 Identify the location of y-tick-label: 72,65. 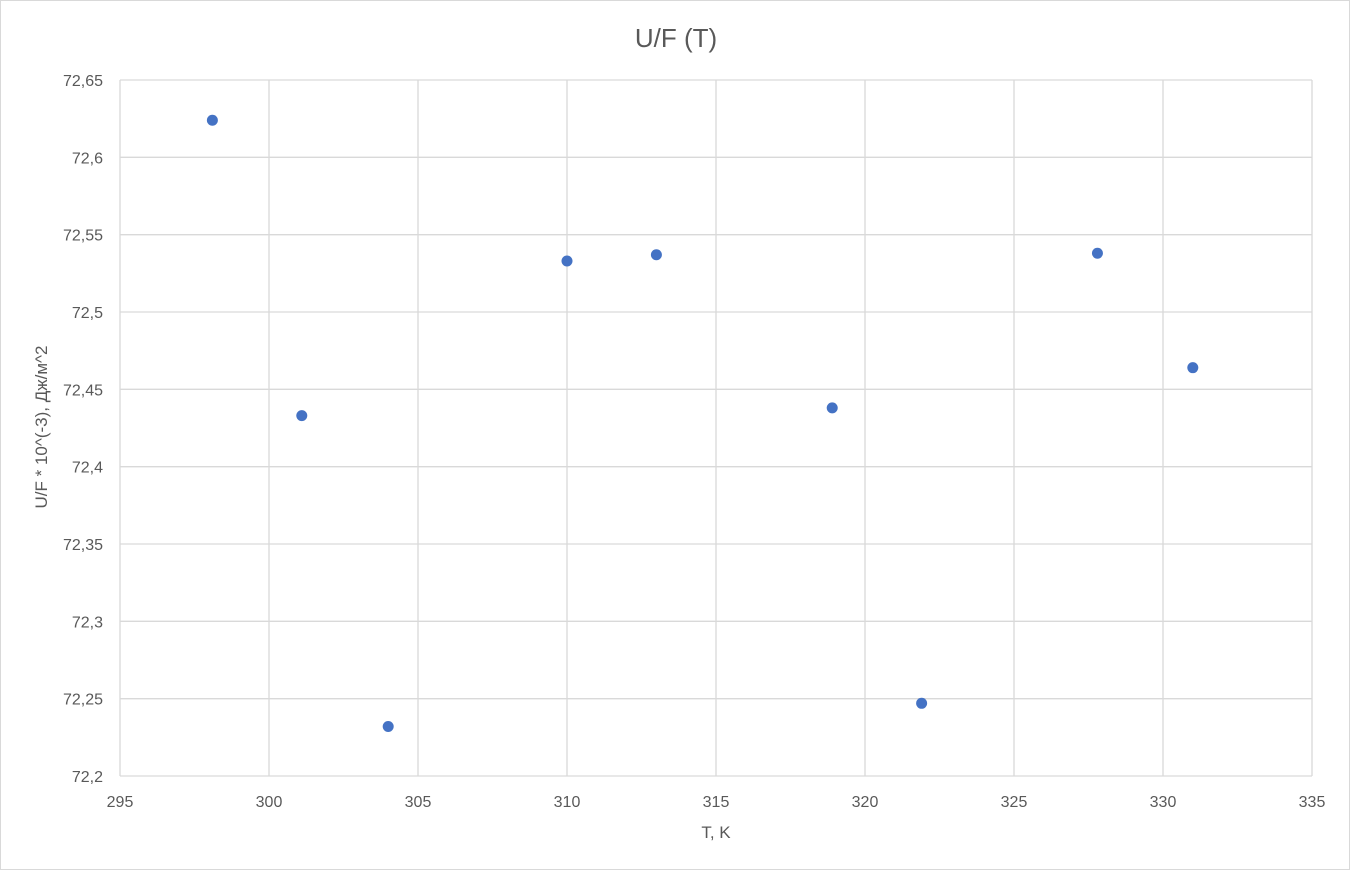
(83, 81).